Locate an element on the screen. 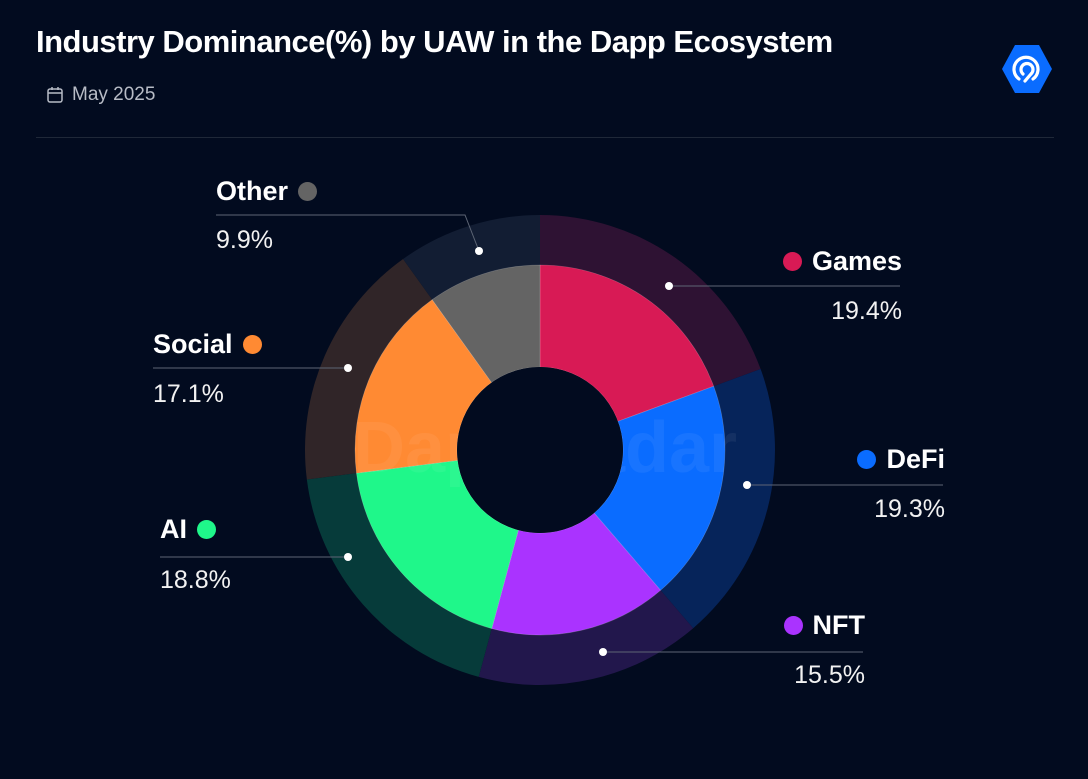 Image resolution: width=1088 pixels, height=779 pixels. legend-label-nft: NFT is located at coordinates (824, 625).